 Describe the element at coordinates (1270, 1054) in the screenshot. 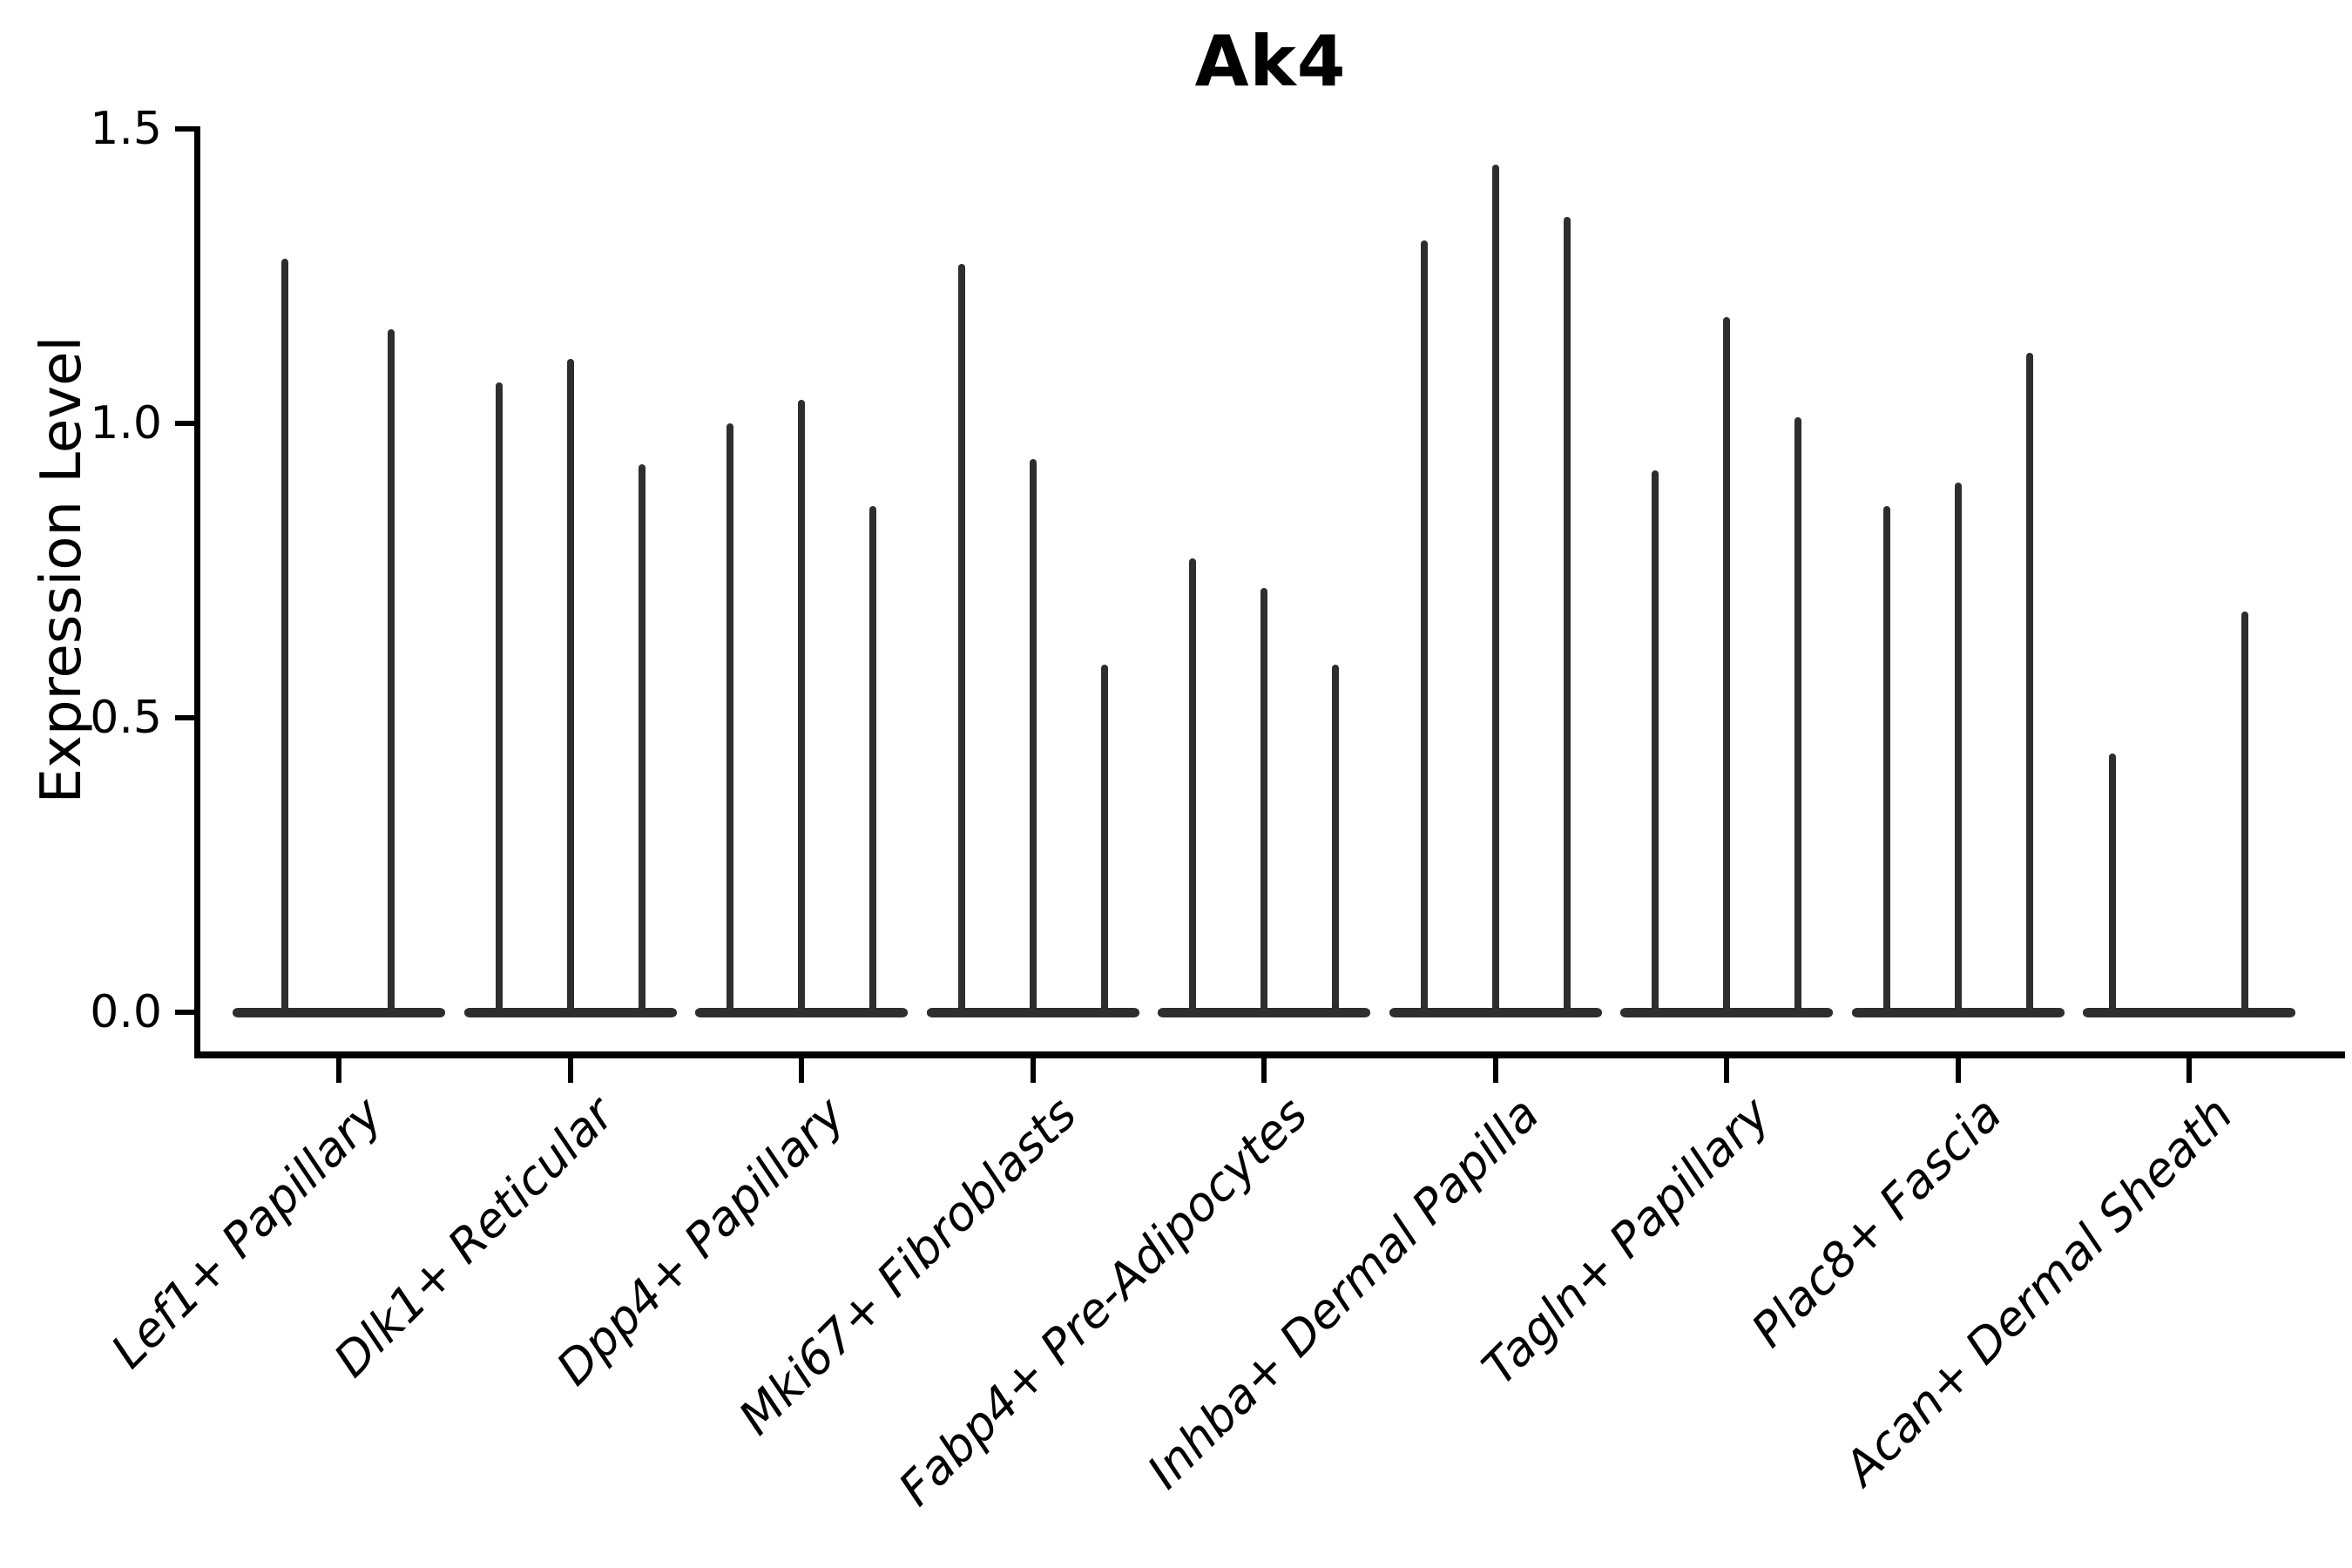

I see `x-axis-spine` at that location.